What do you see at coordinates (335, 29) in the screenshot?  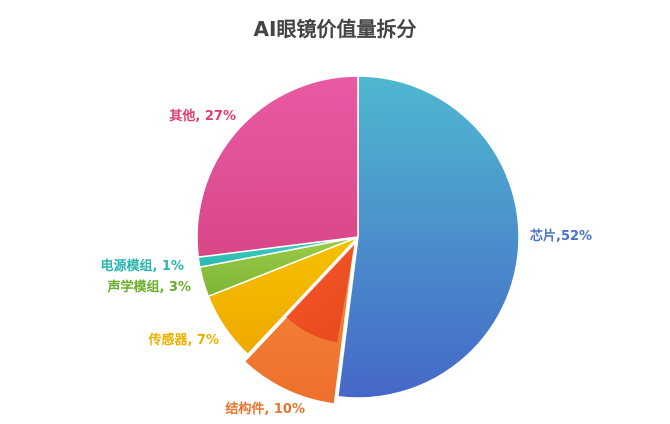 I see `chart-title: AI眼镜价值量拆分` at bounding box center [335, 29].